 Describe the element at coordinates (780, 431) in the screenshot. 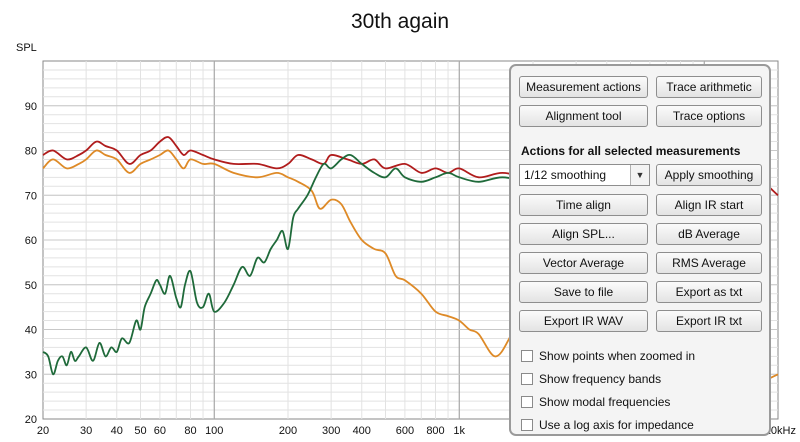

I see `x-tick-label: 20kHz` at that location.